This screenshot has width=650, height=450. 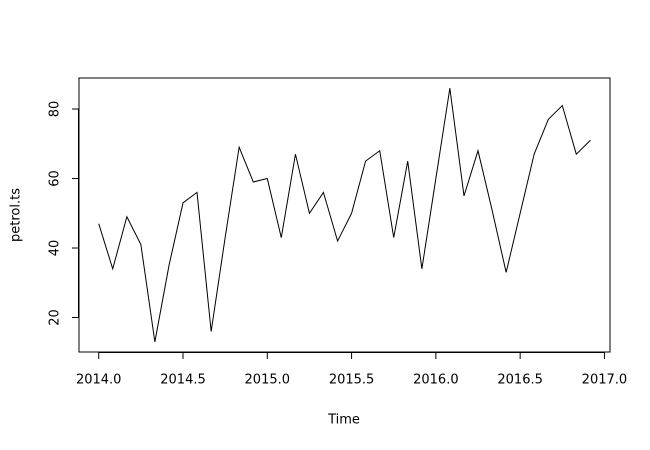 I want to click on x-tick-label: 2015.0, so click(x=268, y=380).